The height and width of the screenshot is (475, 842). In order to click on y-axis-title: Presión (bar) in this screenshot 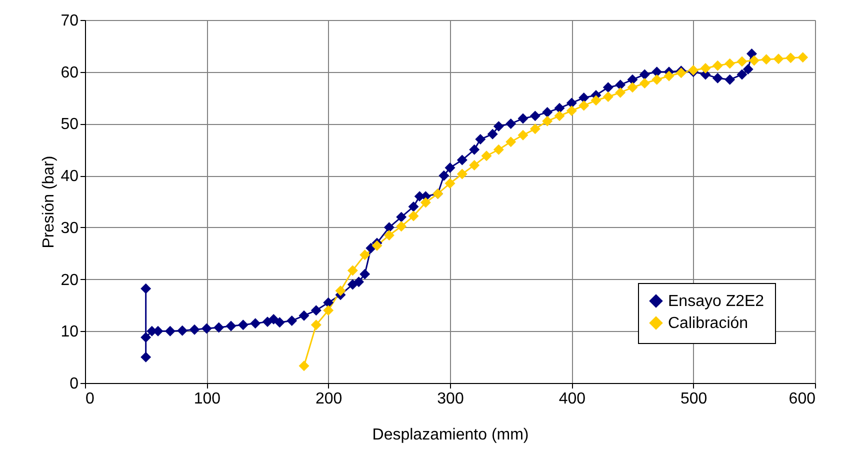, I will do `click(49, 202)`.